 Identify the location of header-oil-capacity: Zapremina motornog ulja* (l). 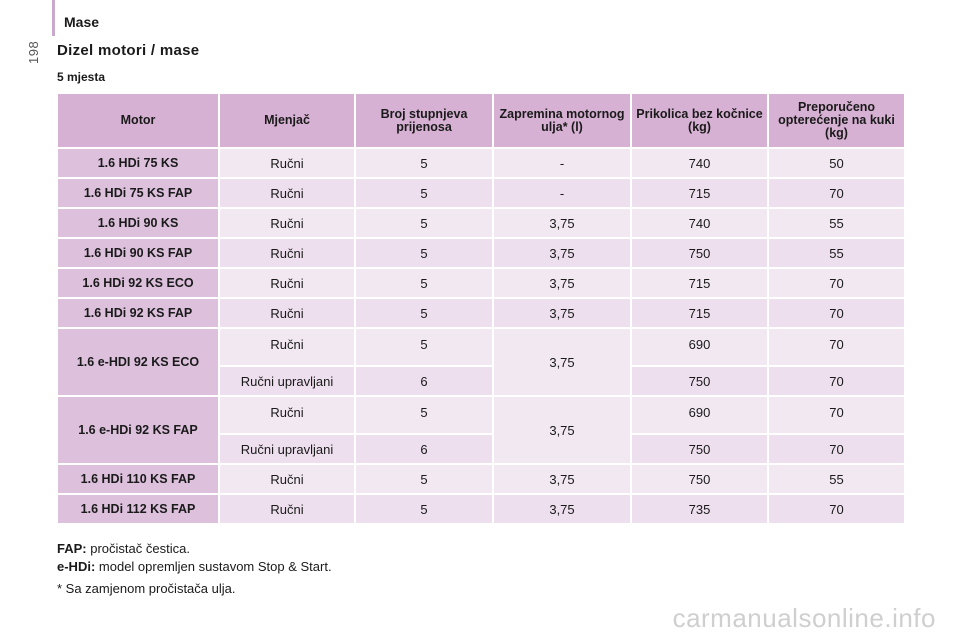
(562, 120).